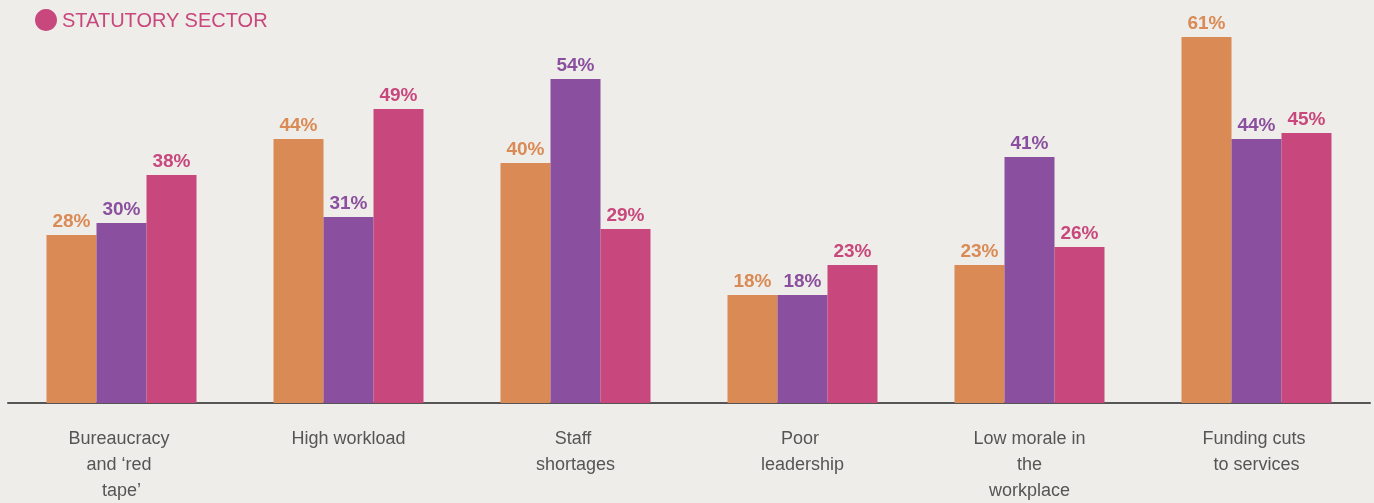  What do you see at coordinates (1029, 464) in the screenshot?
I see `x-tick-label: Low morale in the workplace` at bounding box center [1029, 464].